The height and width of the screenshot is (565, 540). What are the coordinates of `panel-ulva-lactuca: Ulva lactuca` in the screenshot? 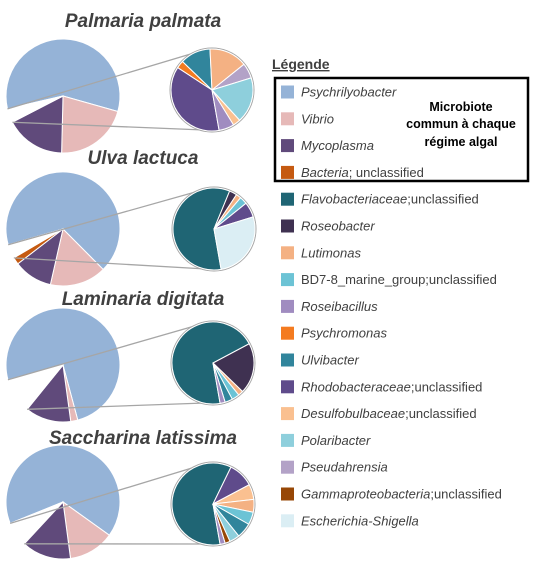 It's located at (131, 217).